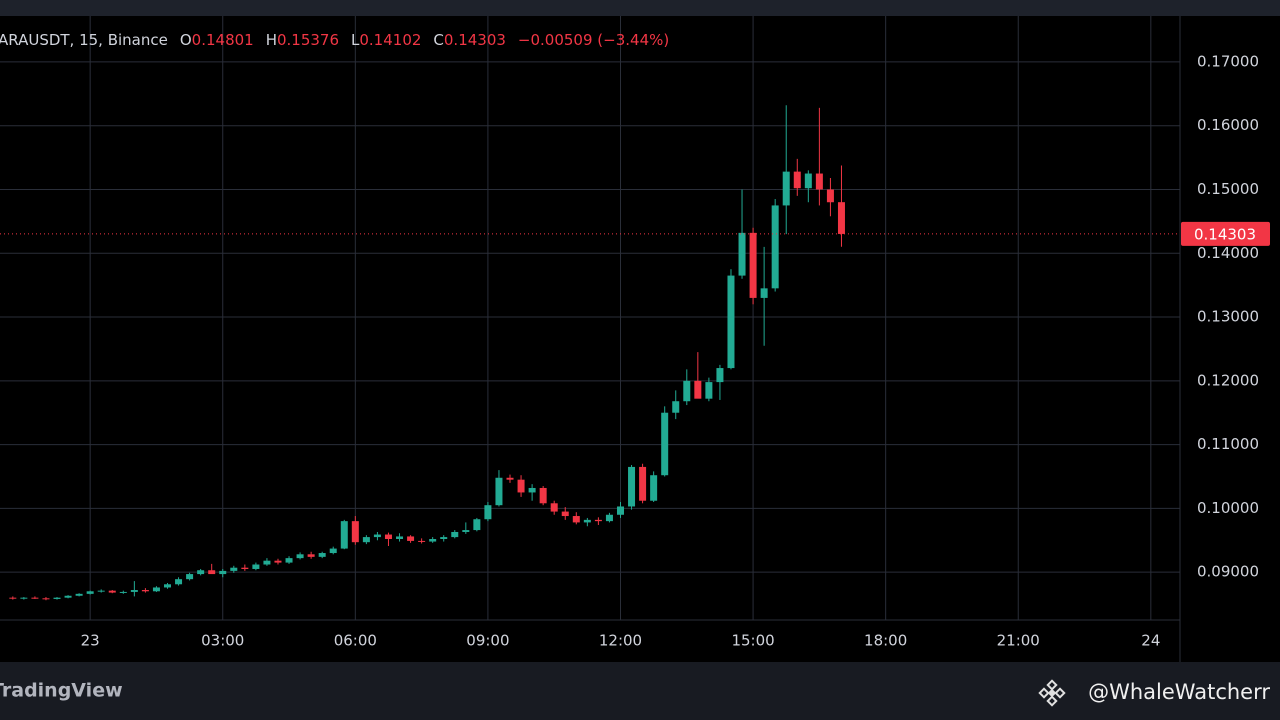  I want to click on legend-value: 0.14801, so click(223, 40).